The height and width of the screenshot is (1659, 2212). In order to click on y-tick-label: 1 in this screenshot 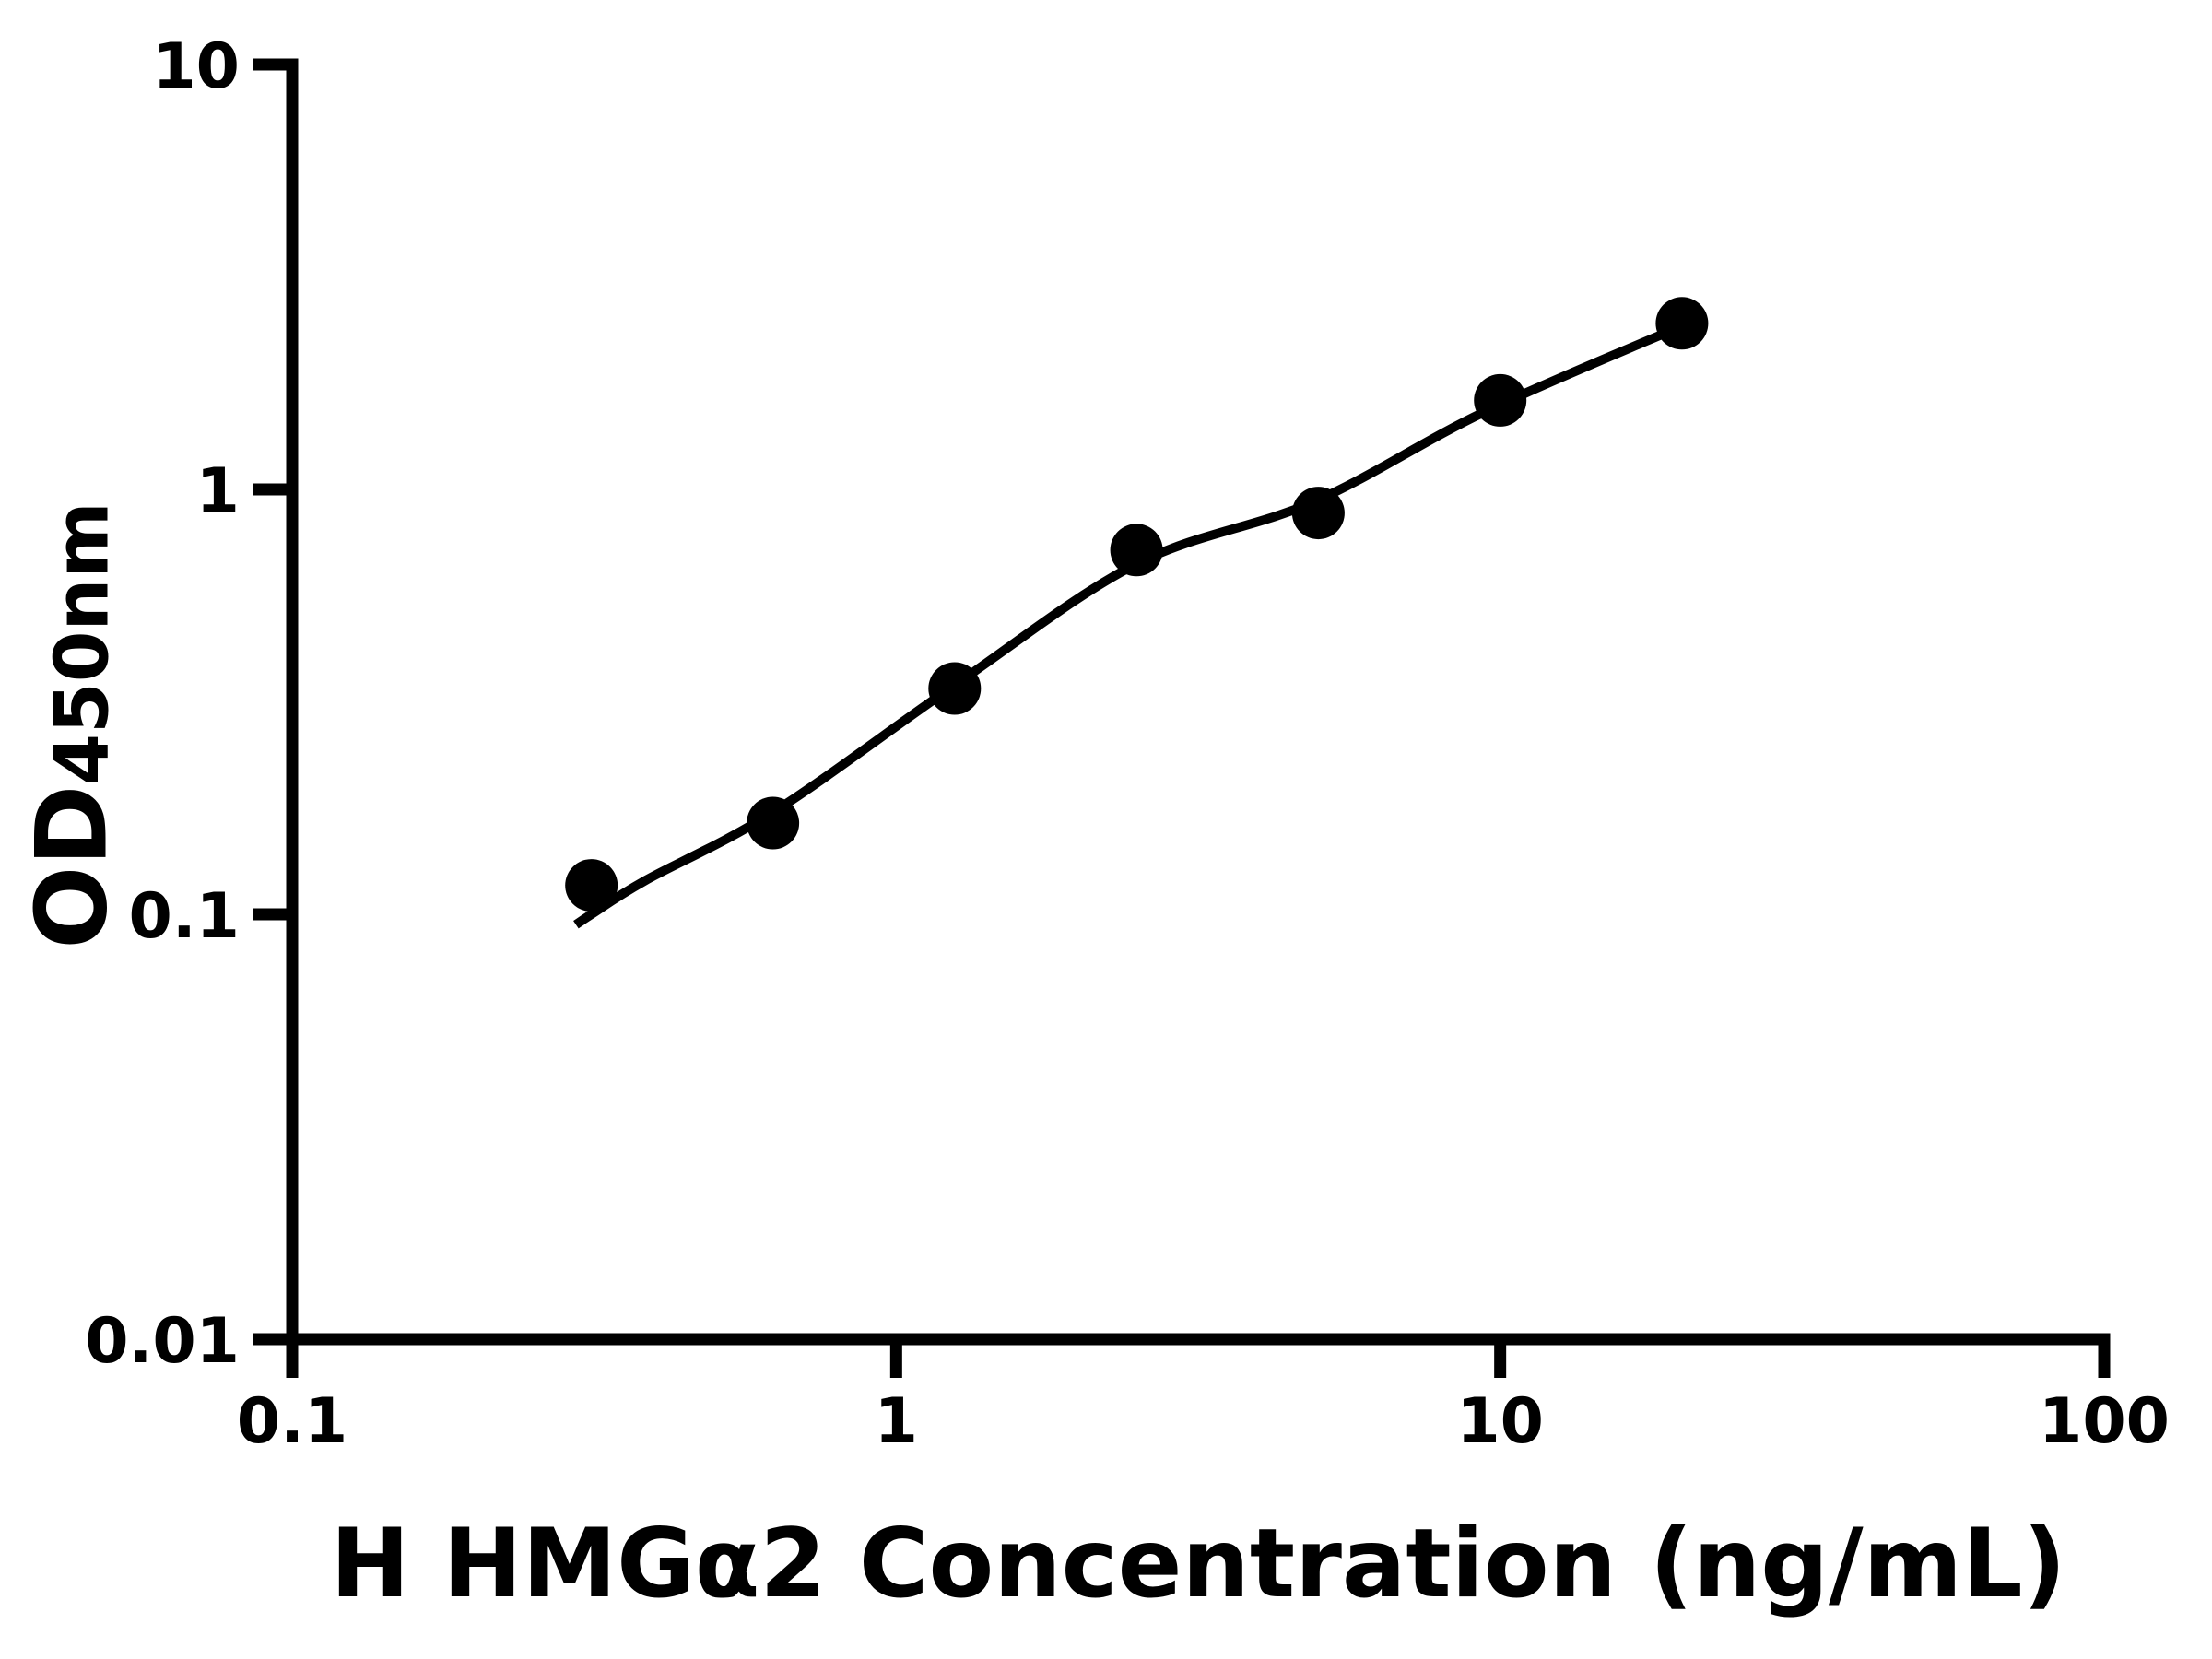, I will do `click(218, 491)`.